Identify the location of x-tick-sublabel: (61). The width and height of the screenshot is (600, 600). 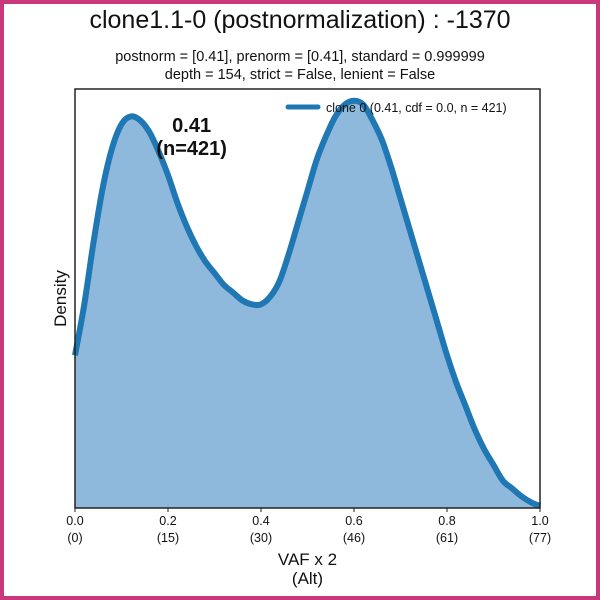
(447, 538).